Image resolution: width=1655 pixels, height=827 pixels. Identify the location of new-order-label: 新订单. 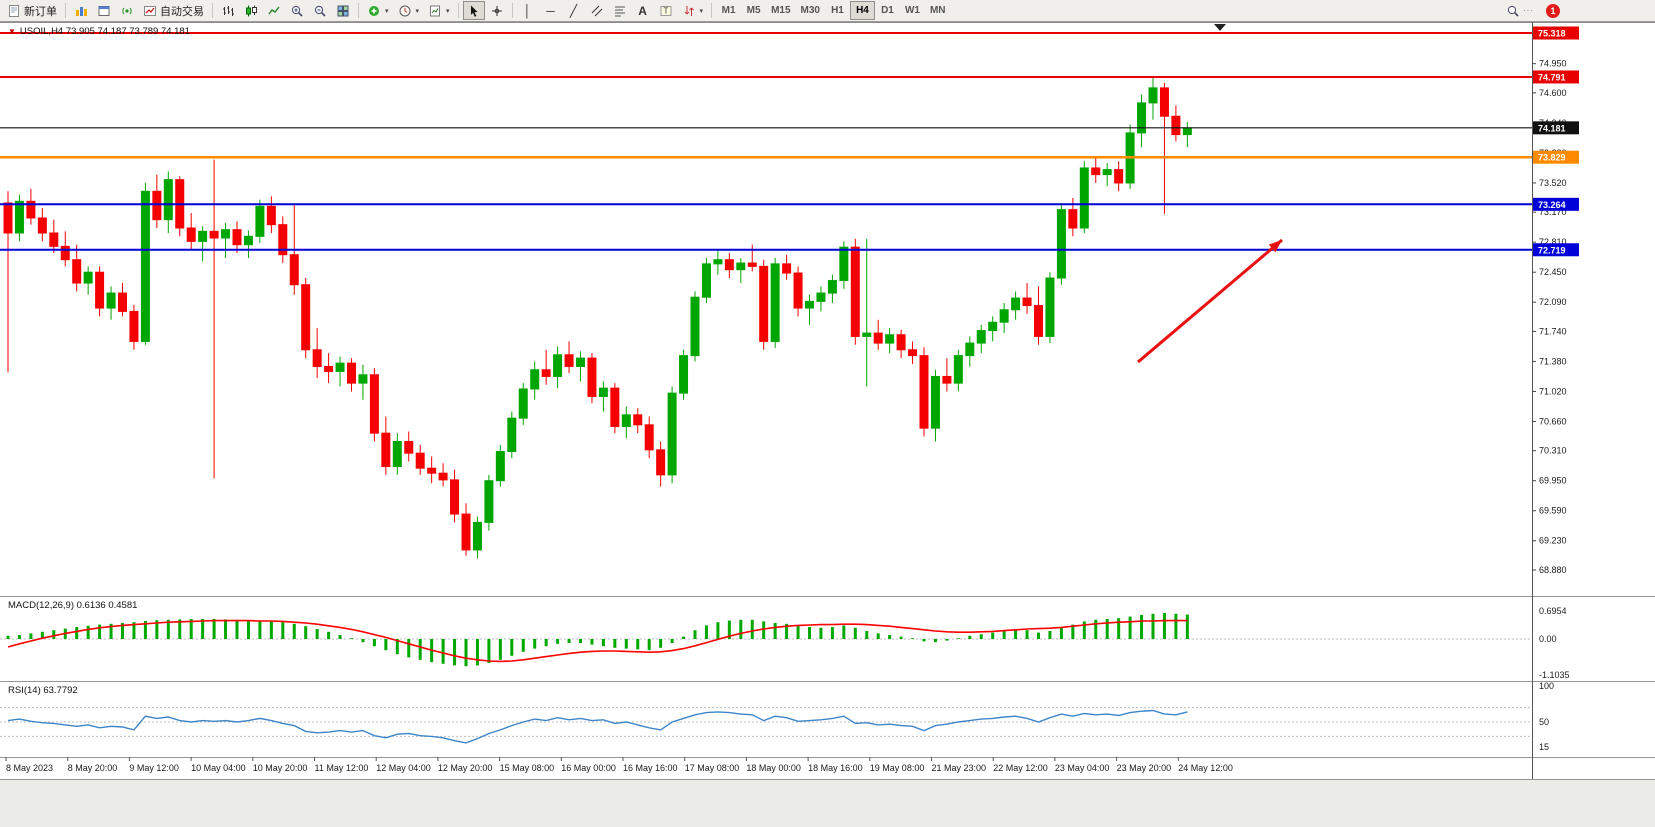
(40, 11).